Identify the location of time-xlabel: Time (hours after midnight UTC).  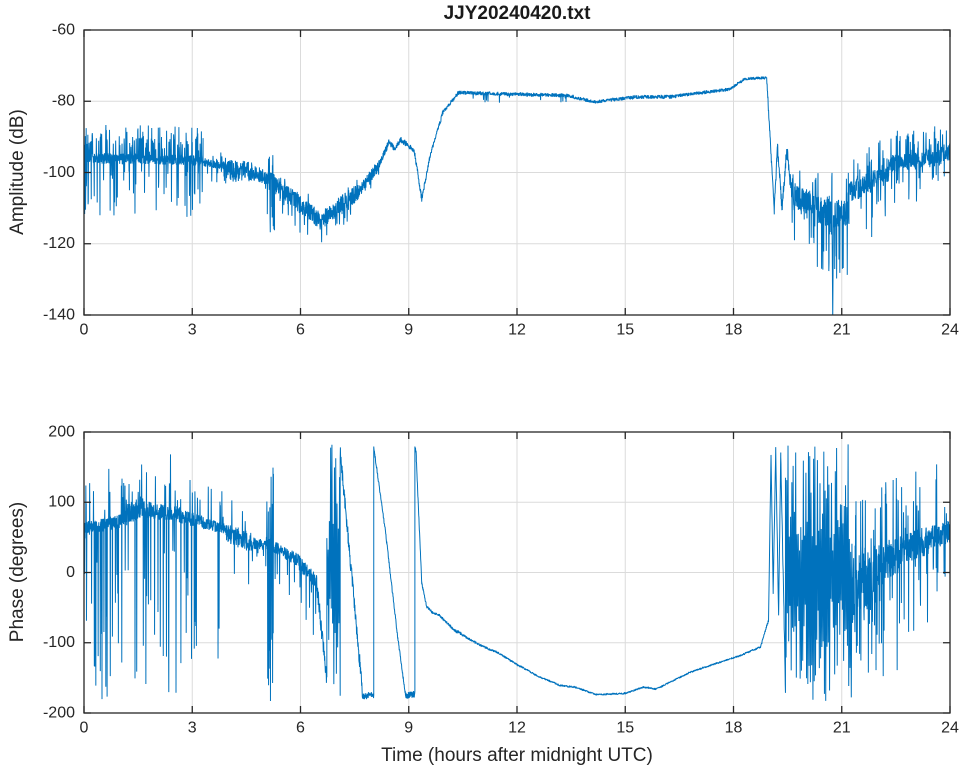
(517, 755).